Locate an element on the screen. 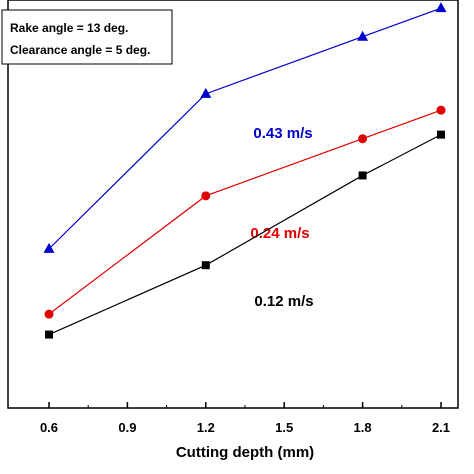  x-tick-label: 0.9 is located at coordinates (127, 427).